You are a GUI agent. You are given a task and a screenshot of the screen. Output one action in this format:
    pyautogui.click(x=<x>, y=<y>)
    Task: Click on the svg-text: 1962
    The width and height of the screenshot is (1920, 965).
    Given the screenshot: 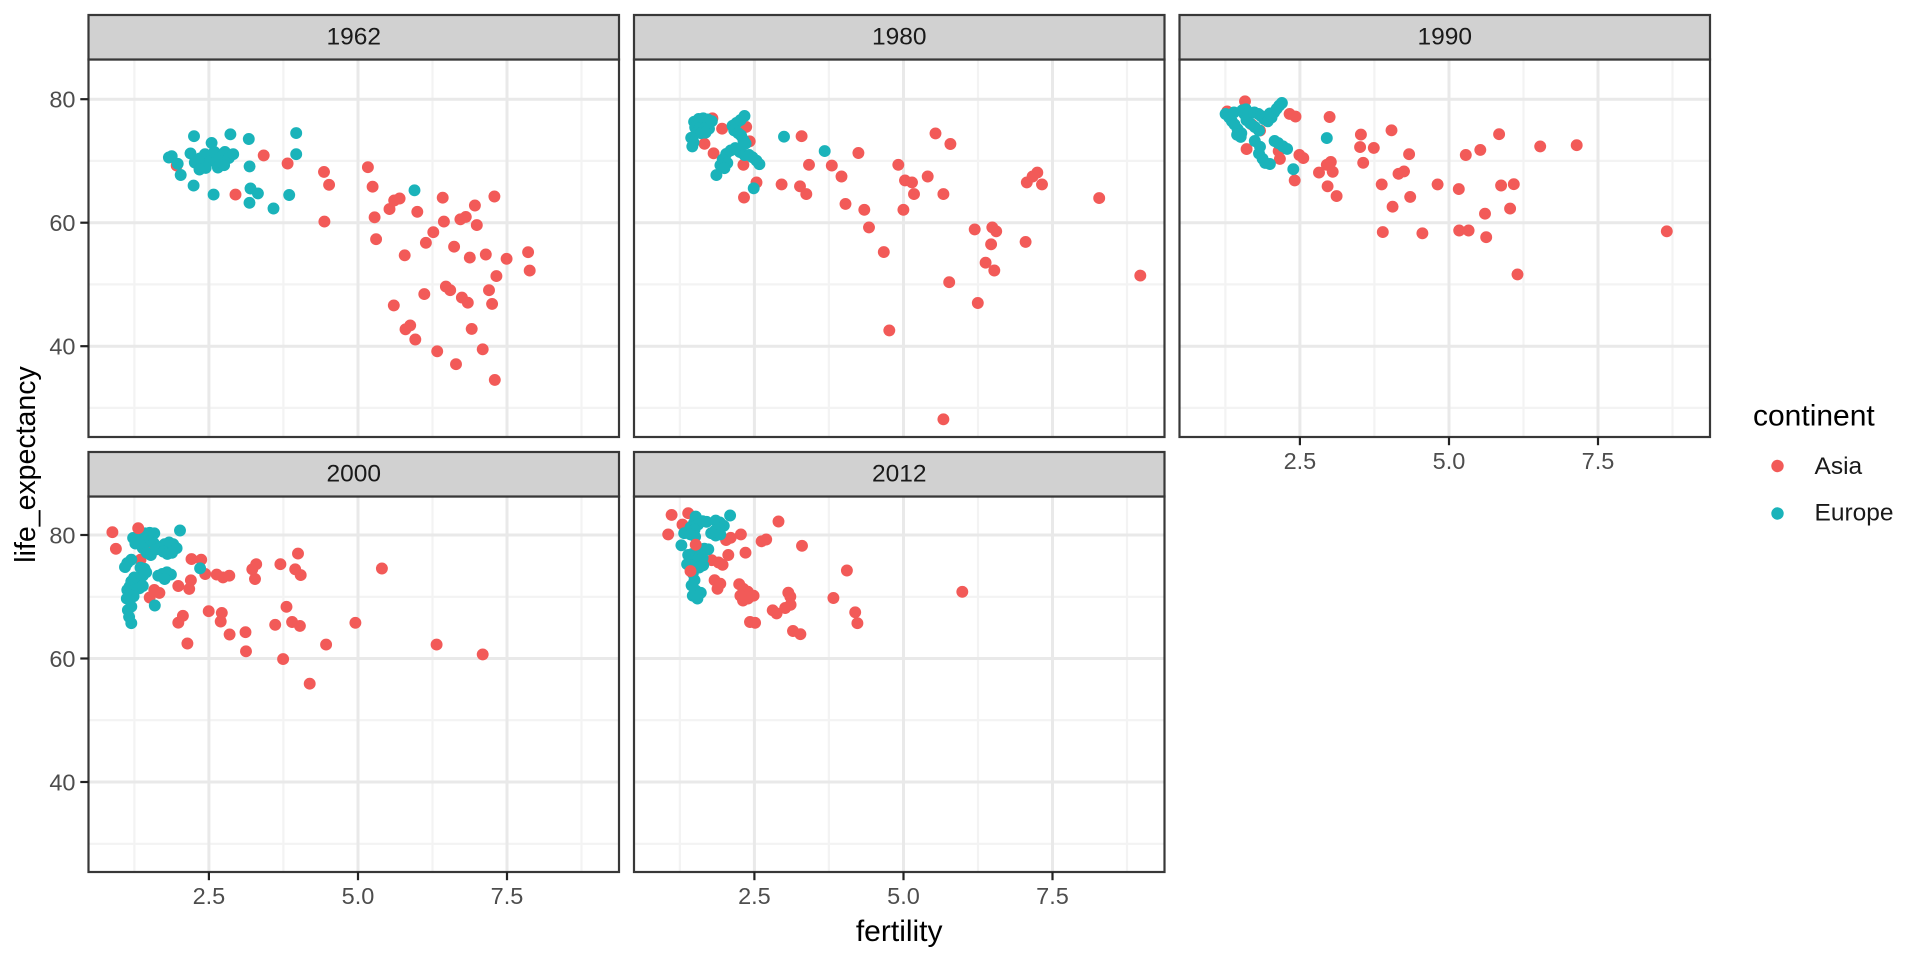 What is the action you would take?
    pyautogui.click(x=354, y=37)
    